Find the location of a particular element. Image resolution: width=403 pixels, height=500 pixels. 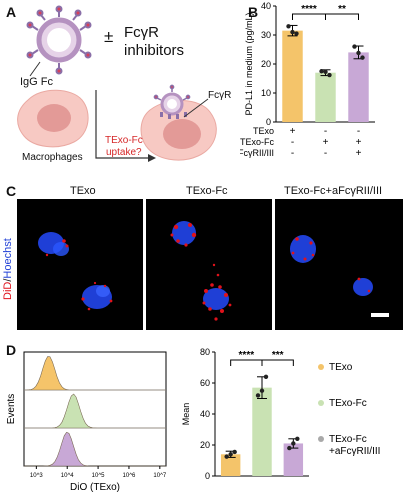

legend-label: TExo-Fc is located at coordinates (348, 403).